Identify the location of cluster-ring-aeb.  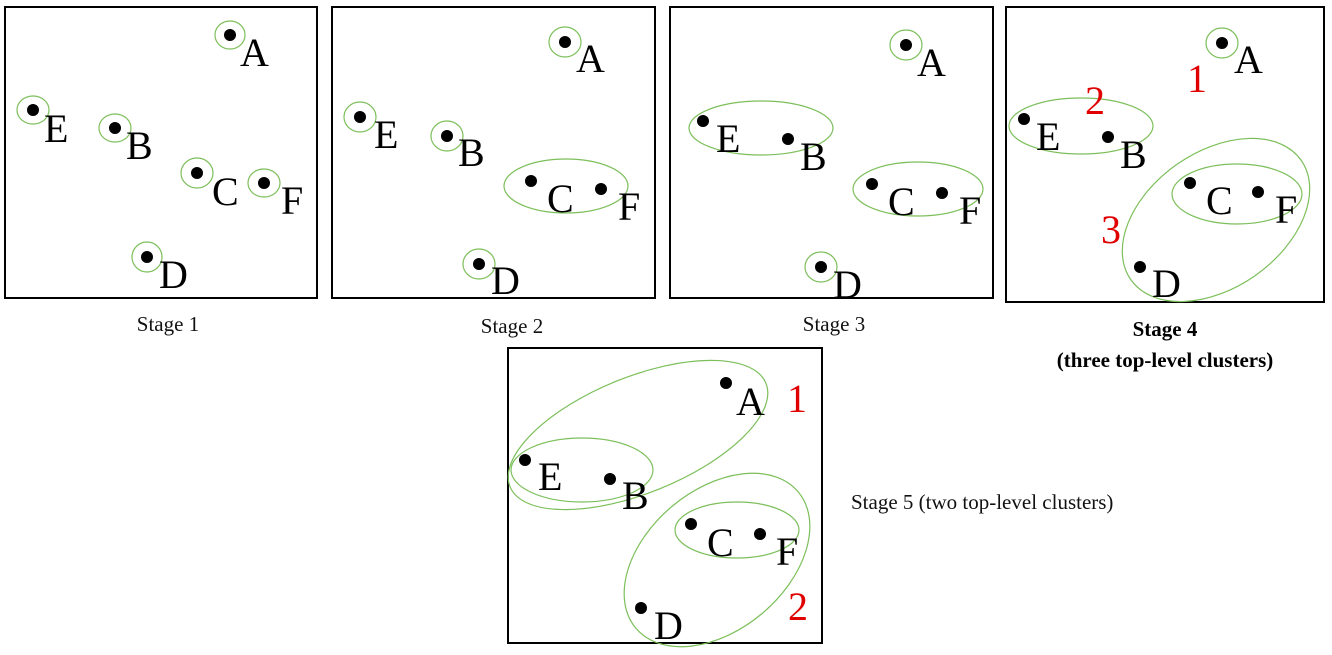
(638, 435).